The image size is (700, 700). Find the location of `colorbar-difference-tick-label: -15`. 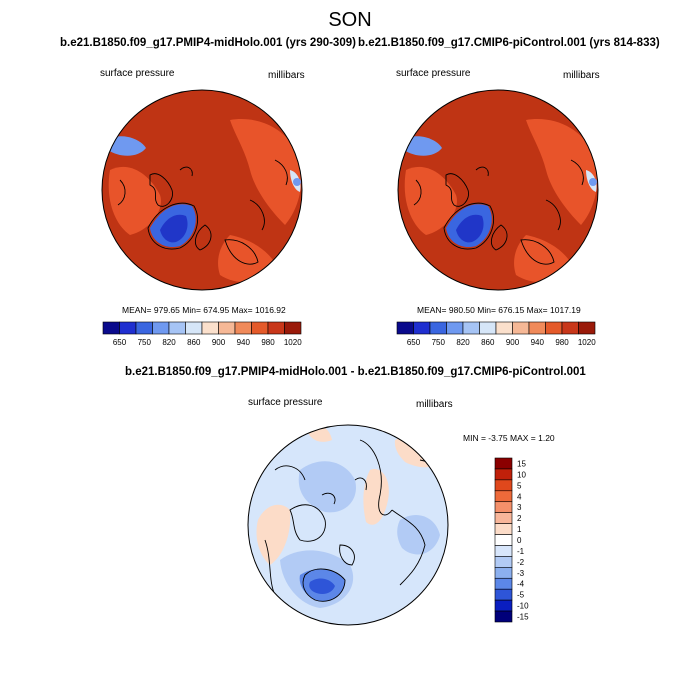

colorbar-difference-tick-label: -15 is located at coordinates (523, 617).